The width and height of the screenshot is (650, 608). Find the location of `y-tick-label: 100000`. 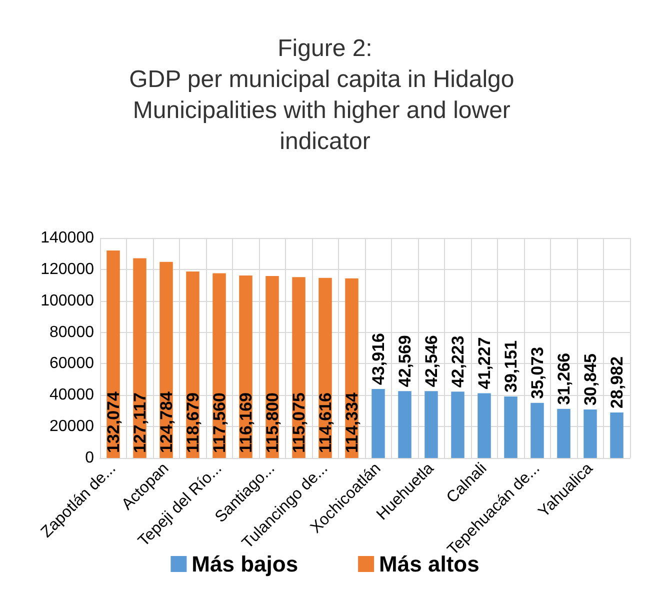

y-tick-label: 100000 is located at coordinates (67, 301).